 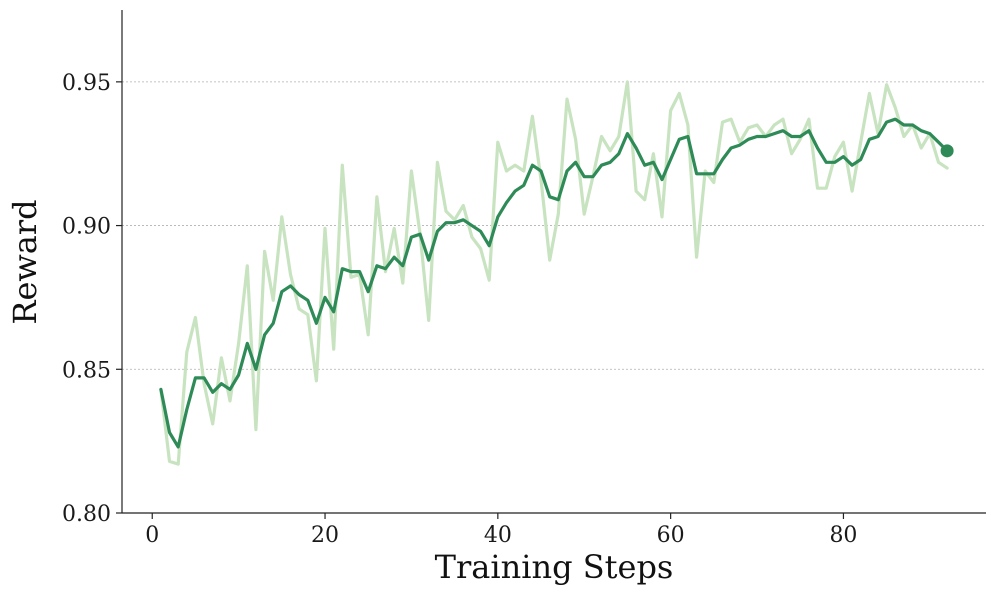 What do you see at coordinates (86, 514) in the screenshot?
I see `y-tick-label: 0.80` at bounding box center [86, 514].